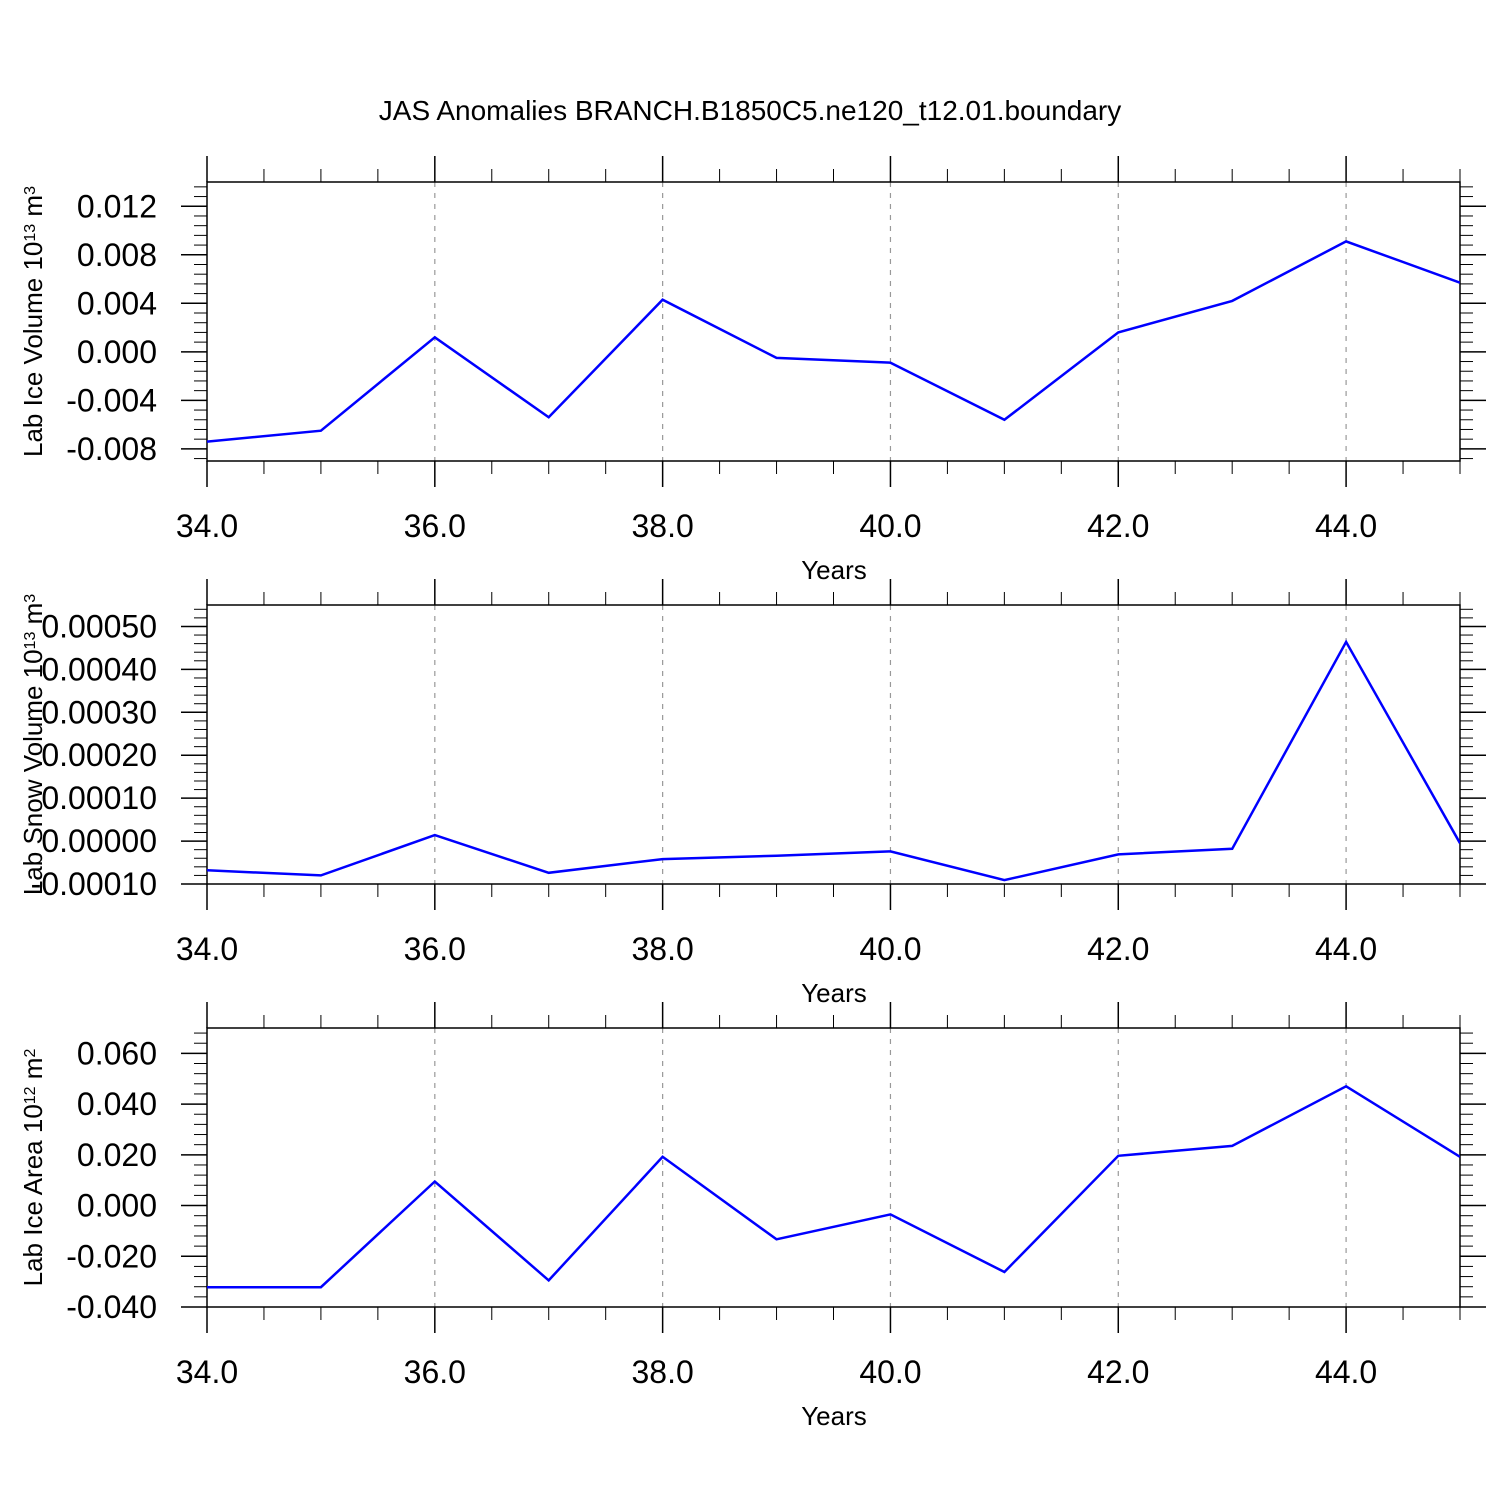  What do you see at coordinates (117, 1104) in the screenshot?
I see `y-tick-label: 0.040` at bounding box center [117, 1104].